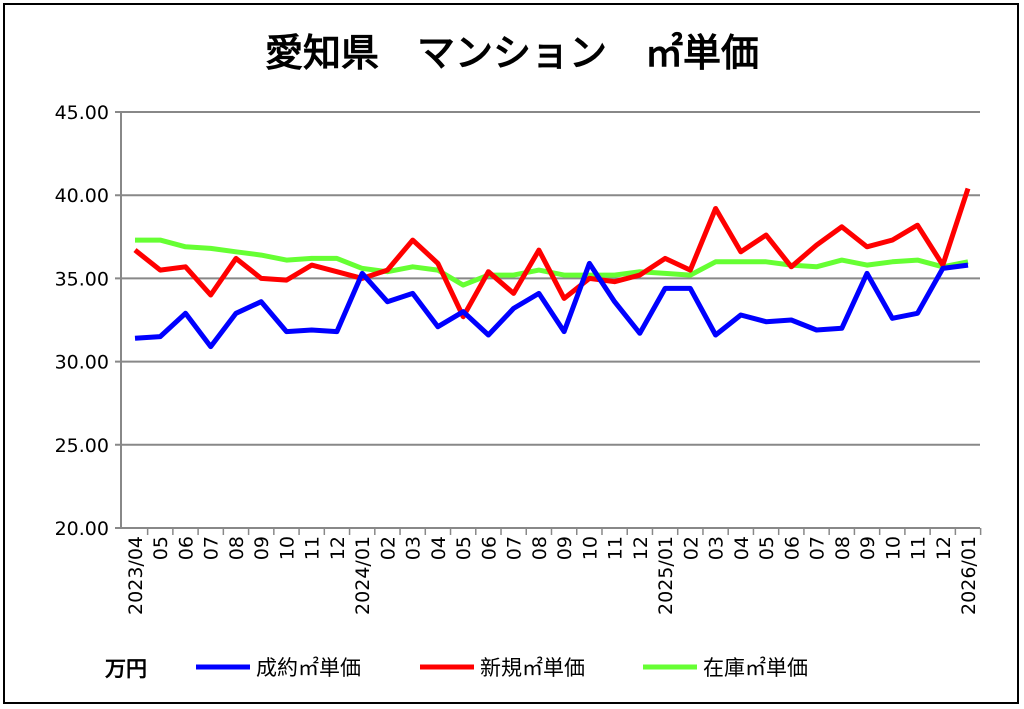  I want to click on legend-label: 在庫㎡単価, so click(755, 668).